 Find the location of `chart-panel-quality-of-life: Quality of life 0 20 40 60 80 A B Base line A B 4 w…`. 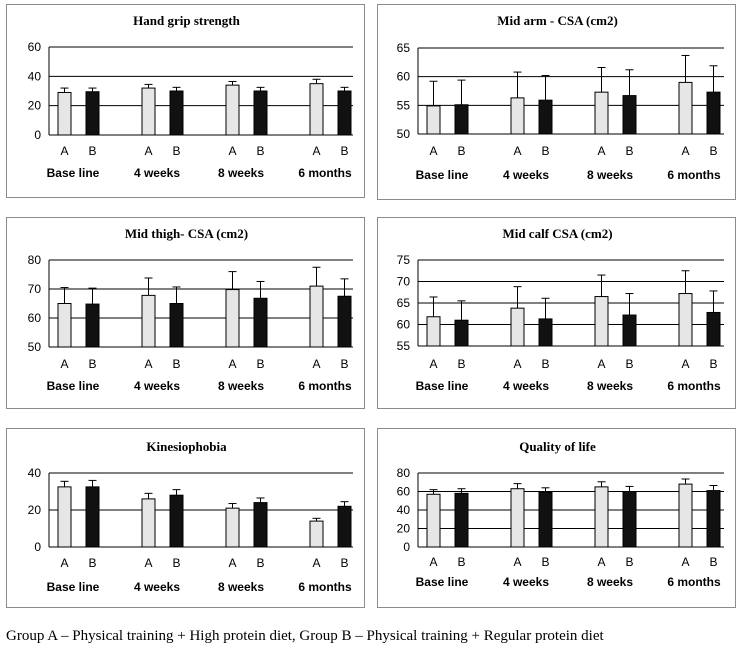

chart-panel-quality-of-life: Quality of life 0 20 40 60 80 A B Base line A B 4 w… is located at coordinates (556, 518).